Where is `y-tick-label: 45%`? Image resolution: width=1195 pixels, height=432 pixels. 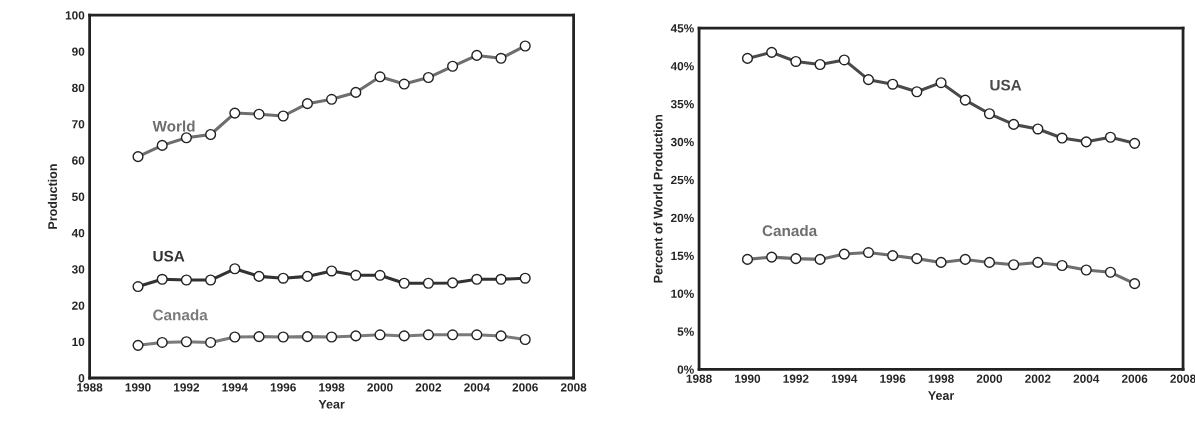 y-tick-label: 45% is located at coordinates (682, 28).